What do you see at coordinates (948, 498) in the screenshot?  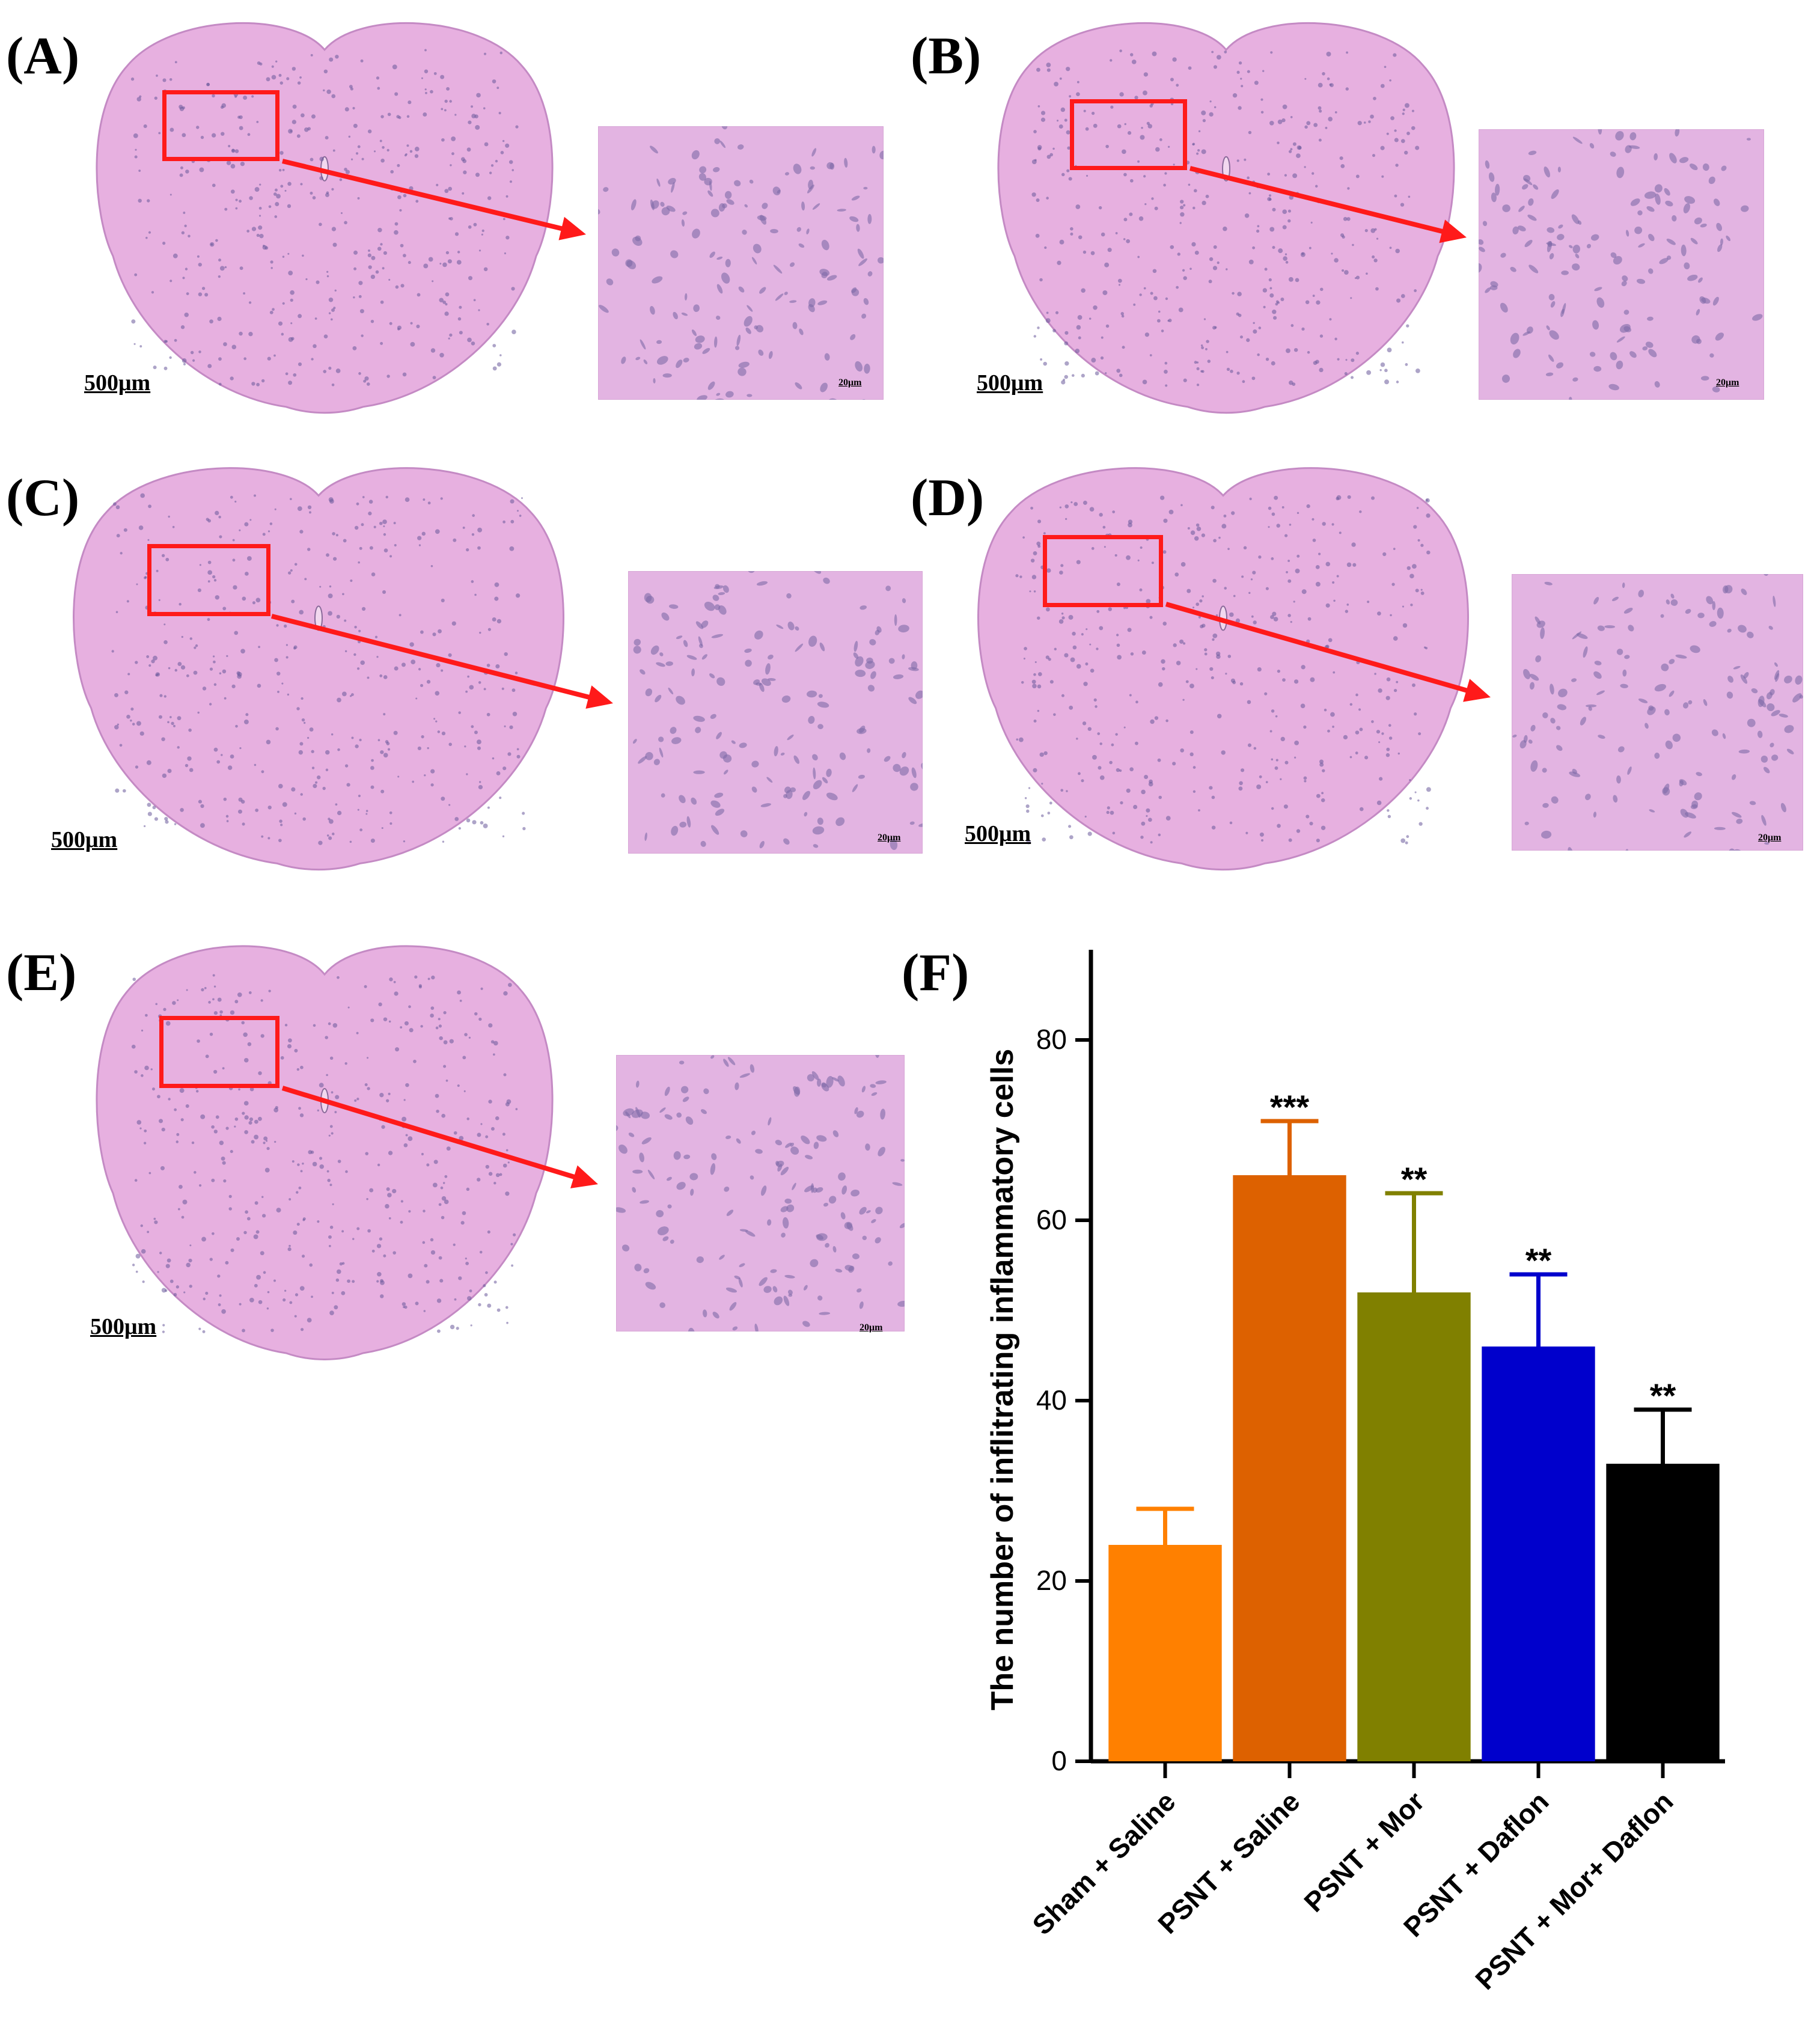 I see `panel-label-d: (D)` at bounding box center [948, 498].